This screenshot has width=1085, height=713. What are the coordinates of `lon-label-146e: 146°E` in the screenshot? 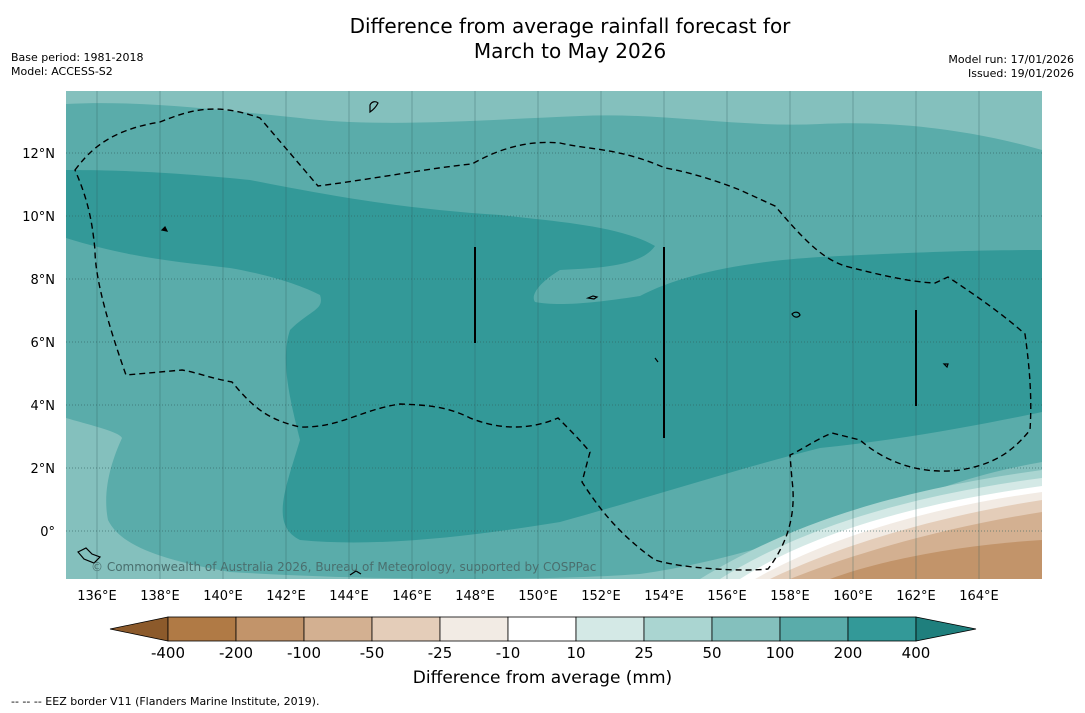 It's located at (412, 596).